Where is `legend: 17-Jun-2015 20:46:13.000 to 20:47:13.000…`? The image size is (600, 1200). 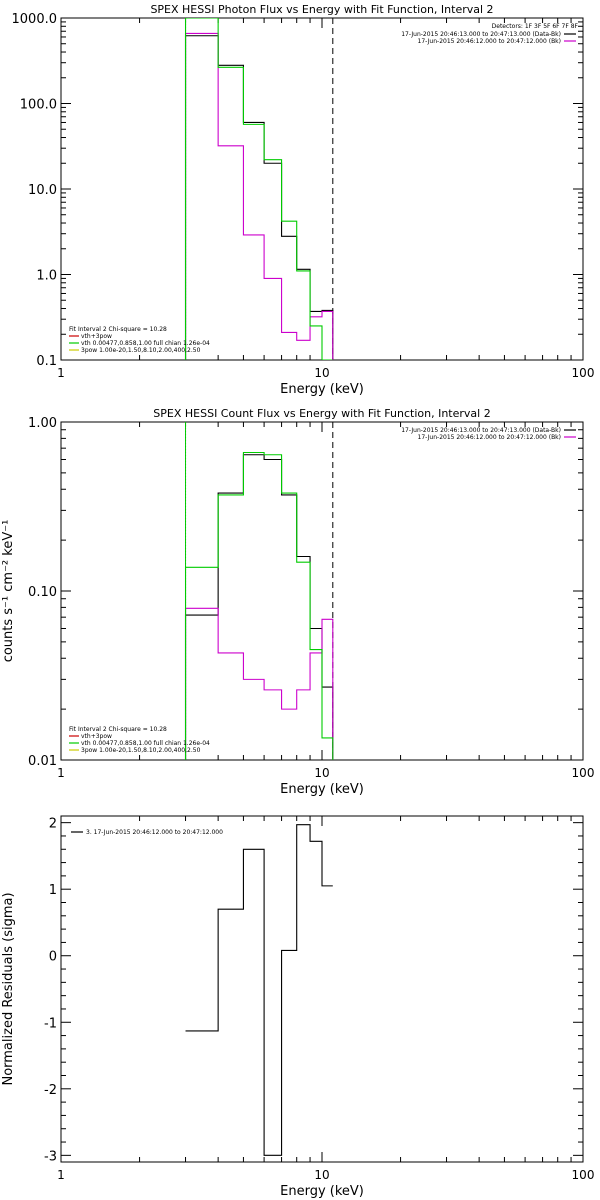 legend: 17-Jun-2015 20:46:13.000 to 20:47:13.000… is located at coordinates (488, 434).